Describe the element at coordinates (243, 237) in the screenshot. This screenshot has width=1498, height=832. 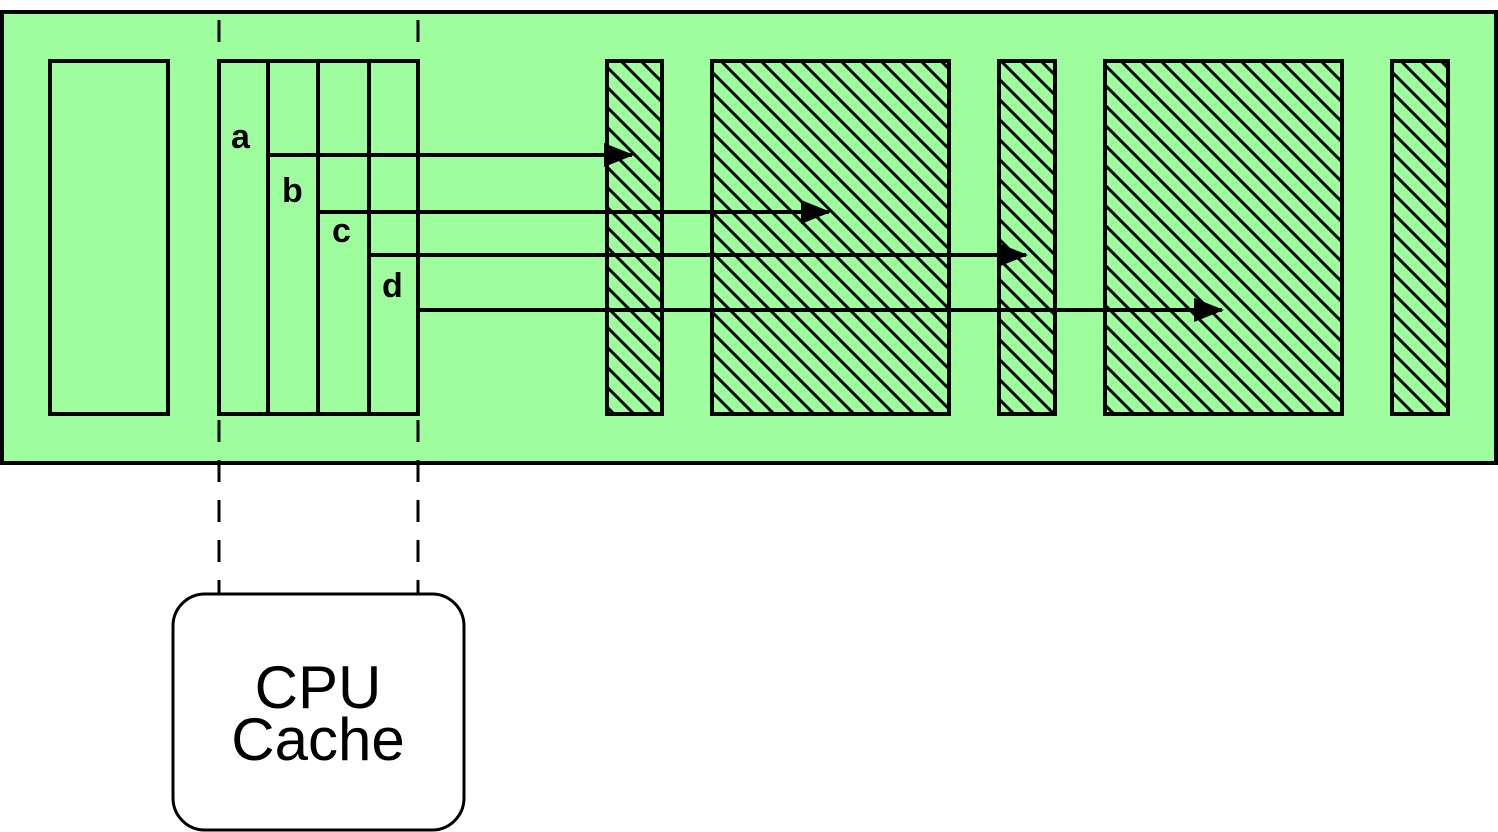
I see `cache-slot-a` at that location.